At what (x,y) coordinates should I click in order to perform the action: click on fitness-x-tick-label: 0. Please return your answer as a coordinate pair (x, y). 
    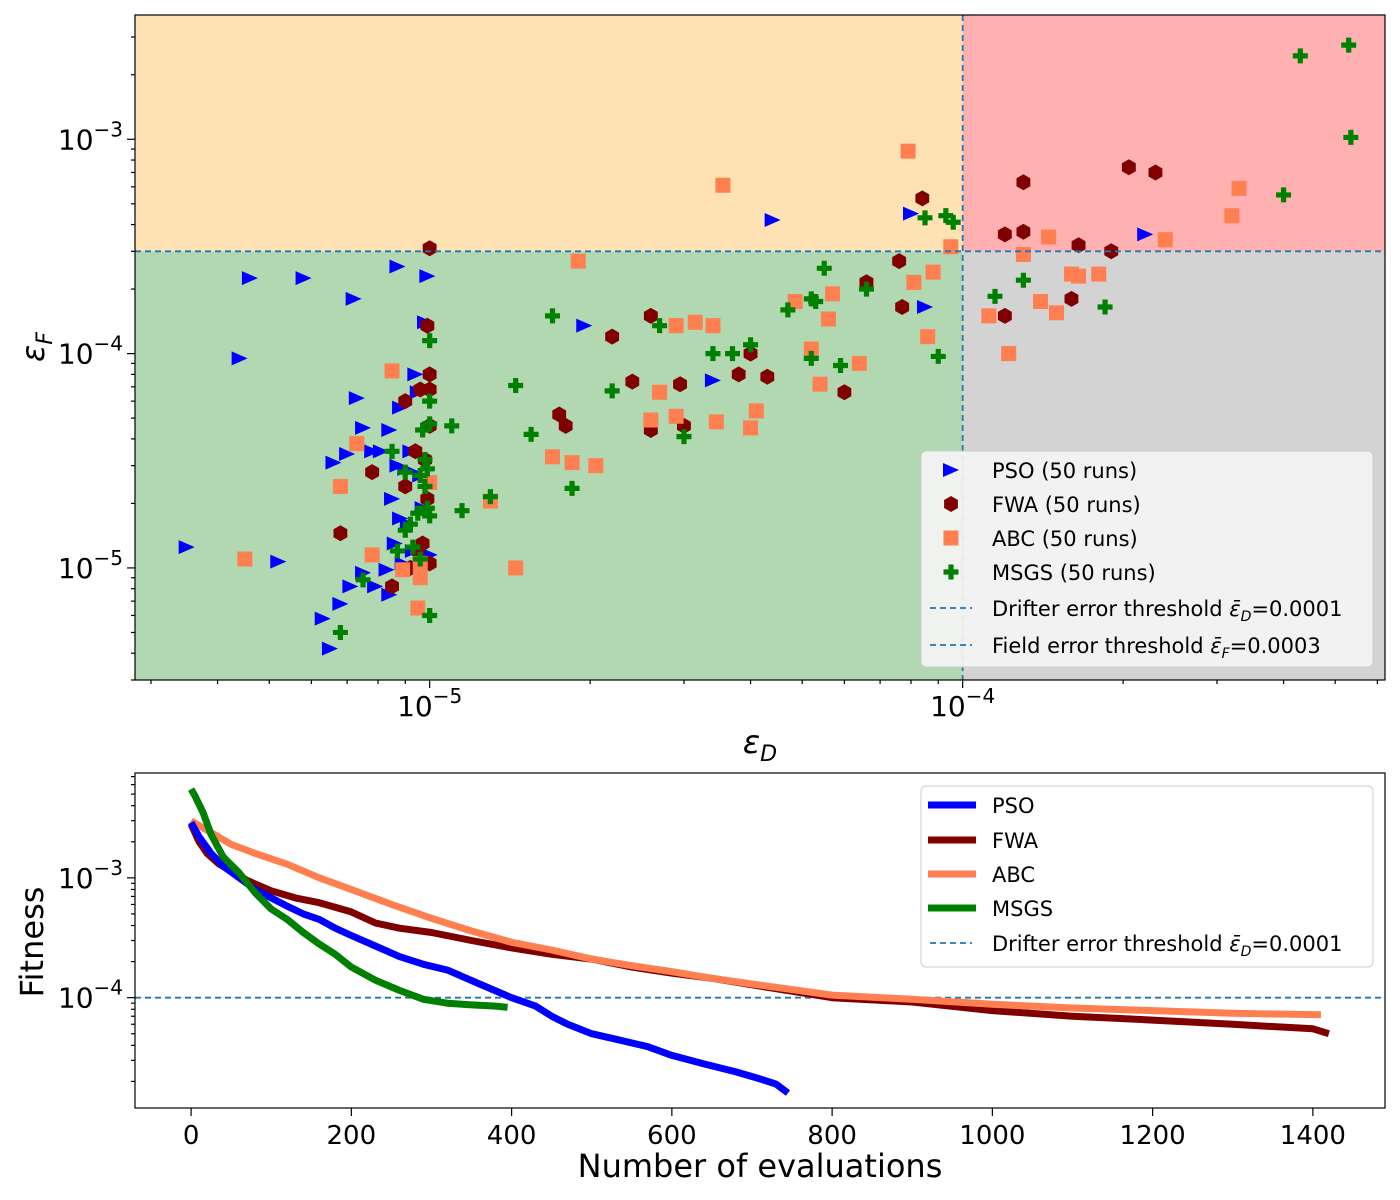
    Looking at the image, I should click on (191, 1136).